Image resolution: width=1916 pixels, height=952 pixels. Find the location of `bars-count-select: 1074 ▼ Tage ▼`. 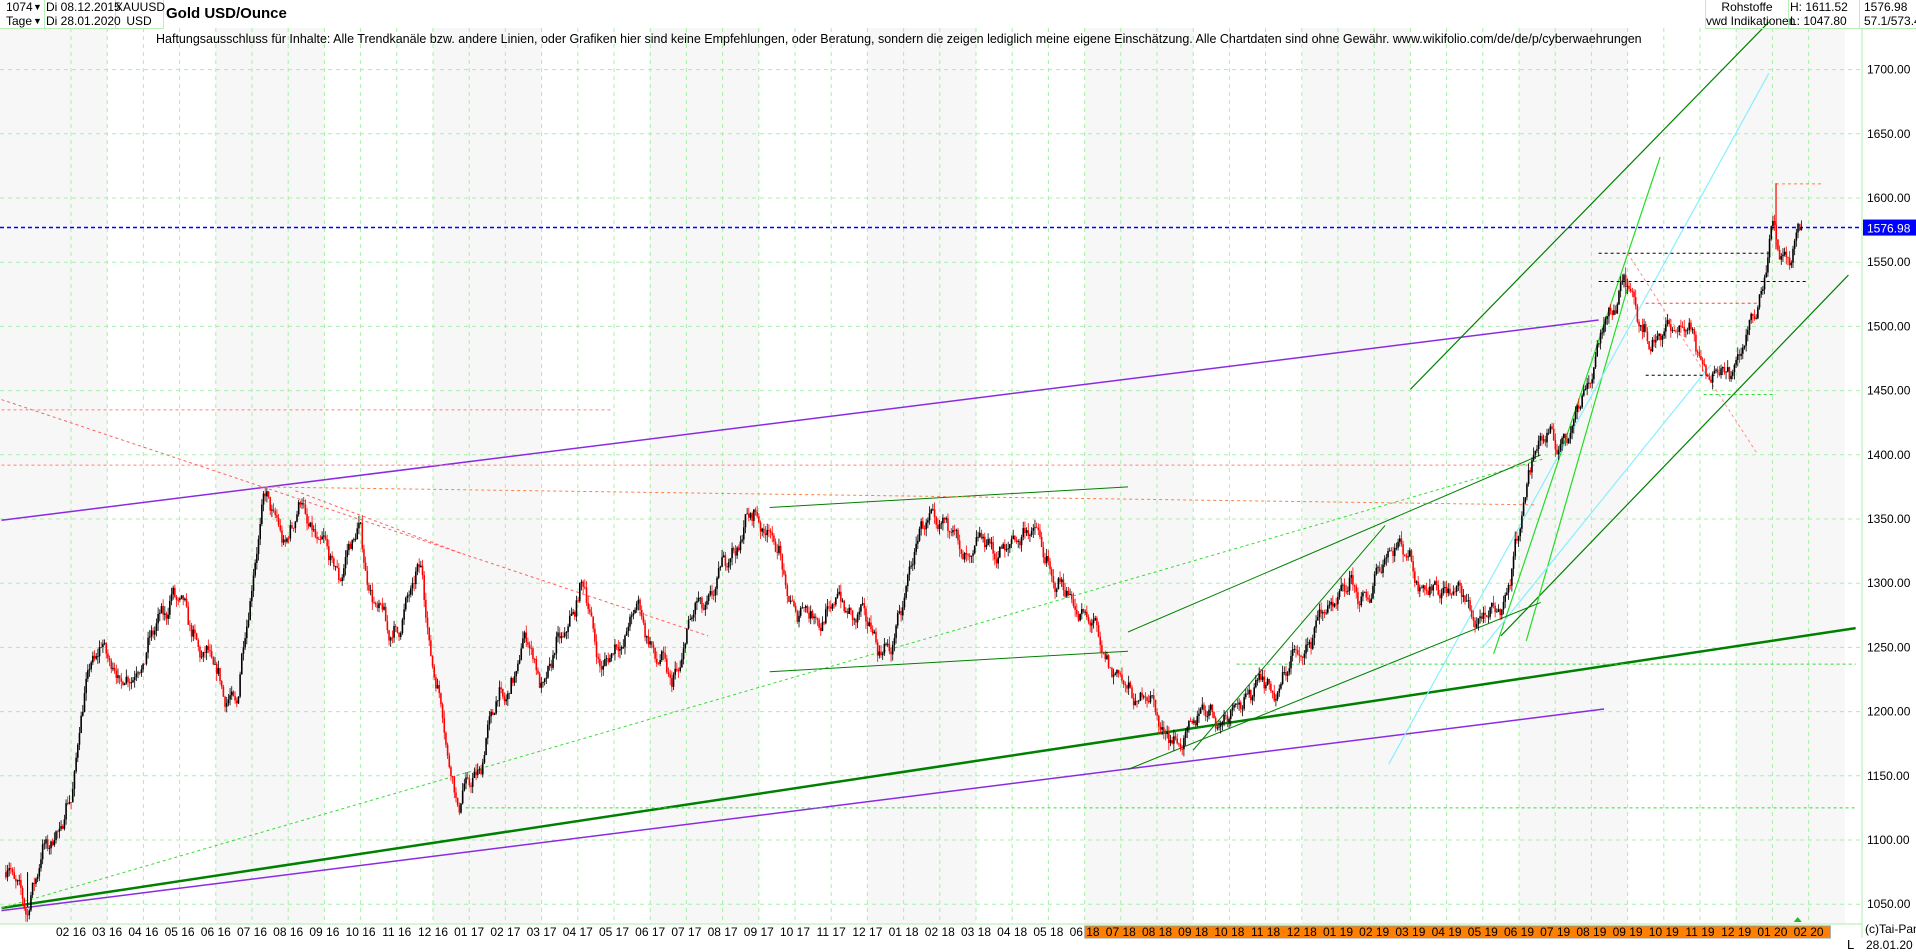

bars-count-select: 1074 ▼ Tage ▼ is located at coordinates (22, 14).